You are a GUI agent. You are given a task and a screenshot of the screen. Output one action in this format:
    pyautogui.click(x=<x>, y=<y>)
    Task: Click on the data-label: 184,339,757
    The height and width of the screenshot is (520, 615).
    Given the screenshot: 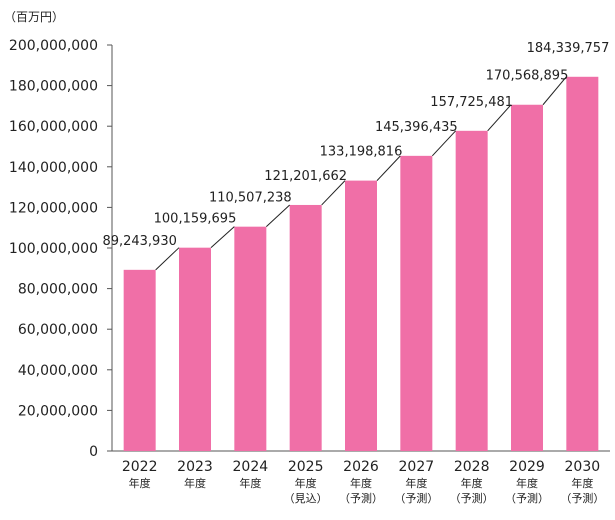 What is the action you would take?
    pyautogui.click(x=568, y=48)
    